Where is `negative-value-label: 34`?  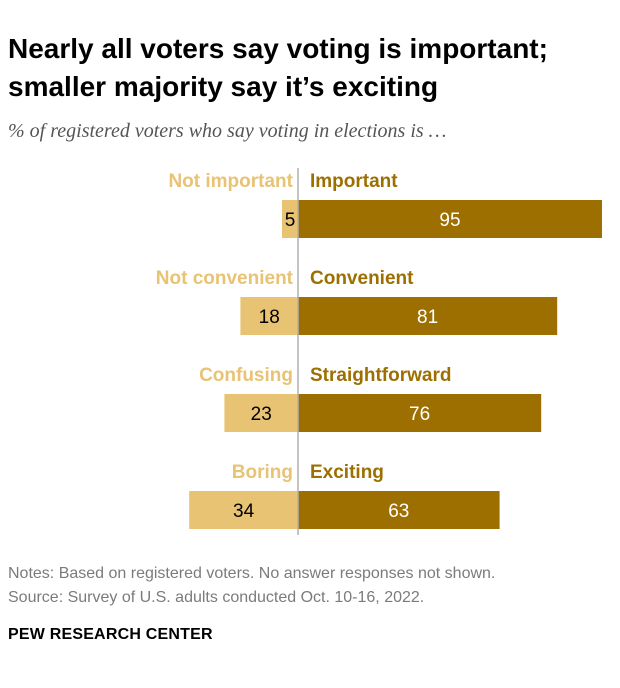 negative-value-label: 34 is located at coordinates (244, 511).